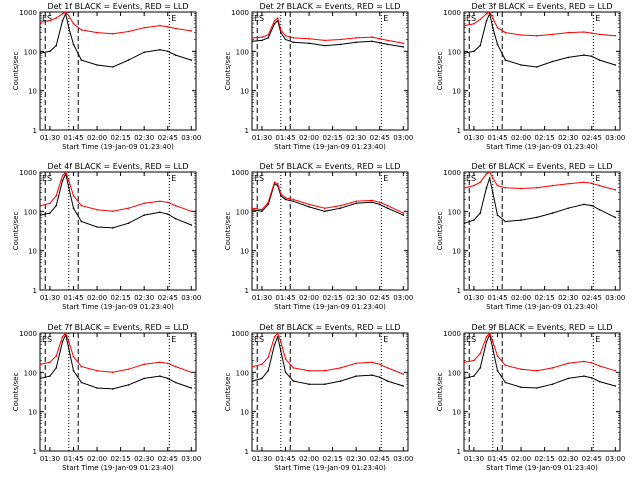 Image resolution: width=640 pixels, height=480 pixels. Describe the element at coordinates (30, 212) in the screenshot. I see `y-tick-label: 100` at that location.